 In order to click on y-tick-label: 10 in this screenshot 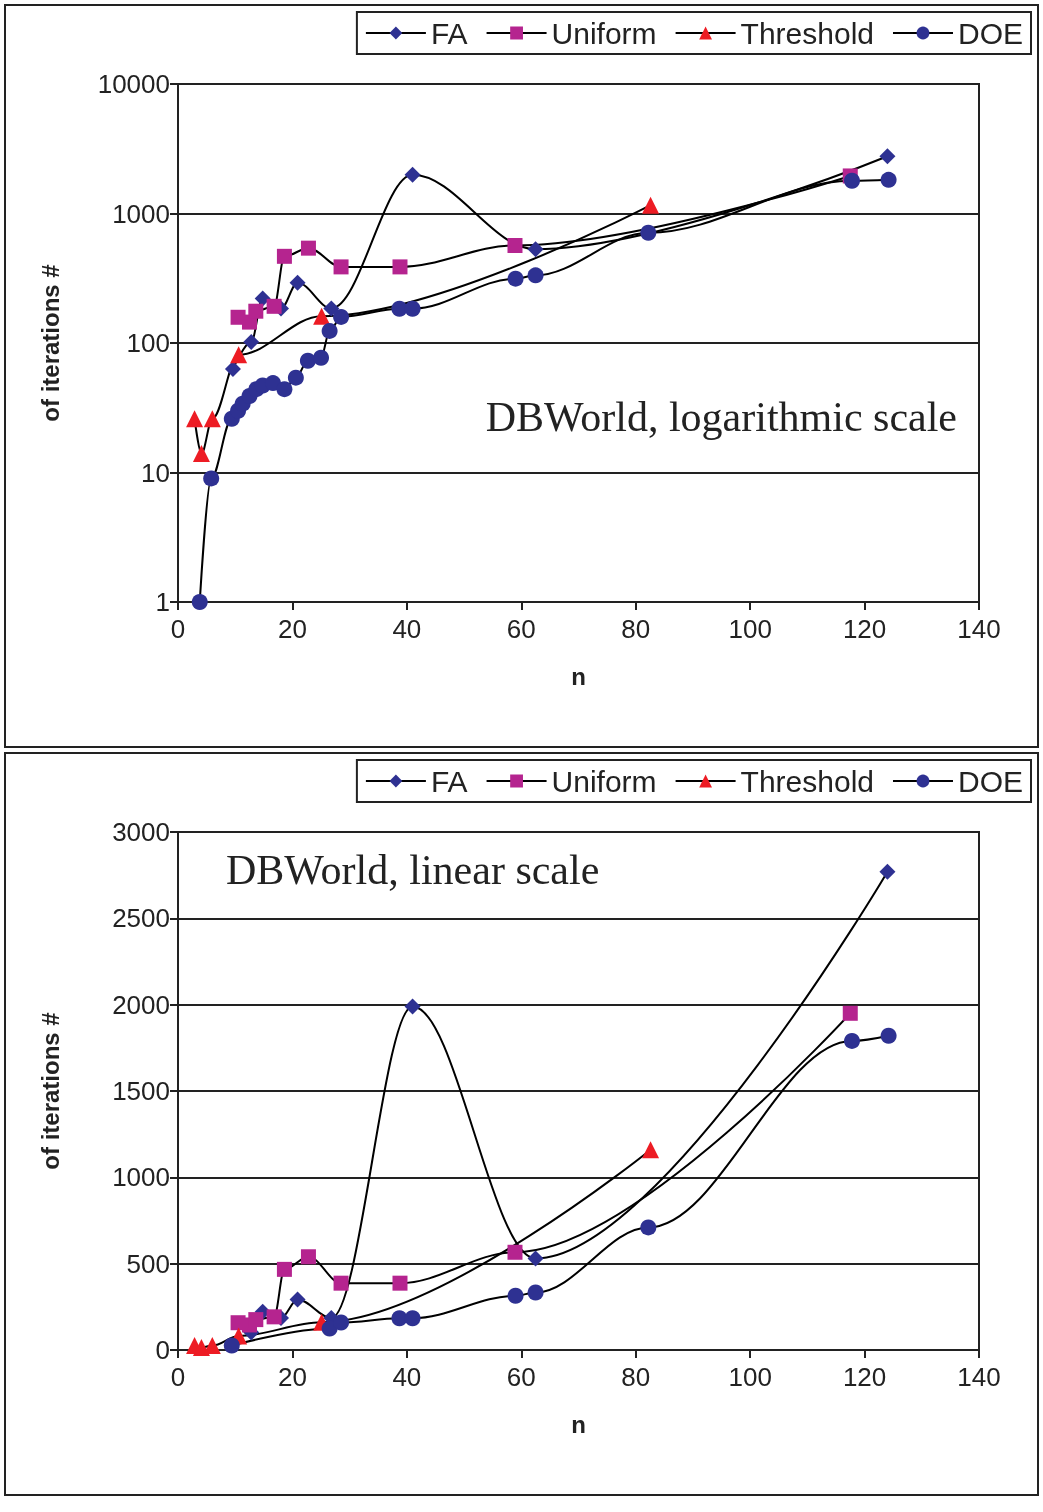, I will do `click(155, 472)`.